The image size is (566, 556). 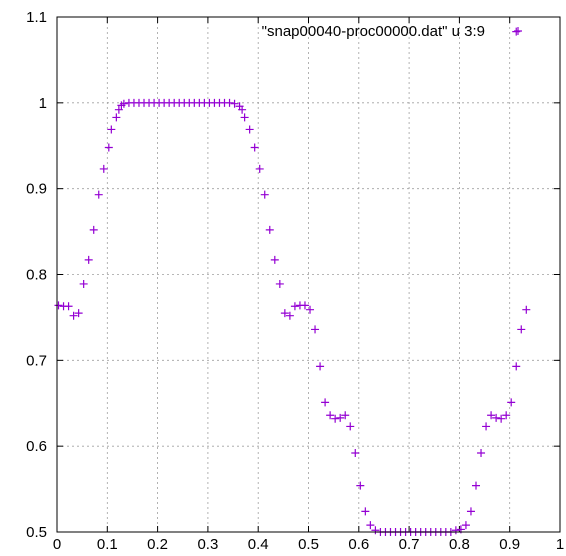 What do you see at coordinates (409, 544) in the screenshot?
I see `x-tick-label: 0.7` at bounding box center [409, 544].